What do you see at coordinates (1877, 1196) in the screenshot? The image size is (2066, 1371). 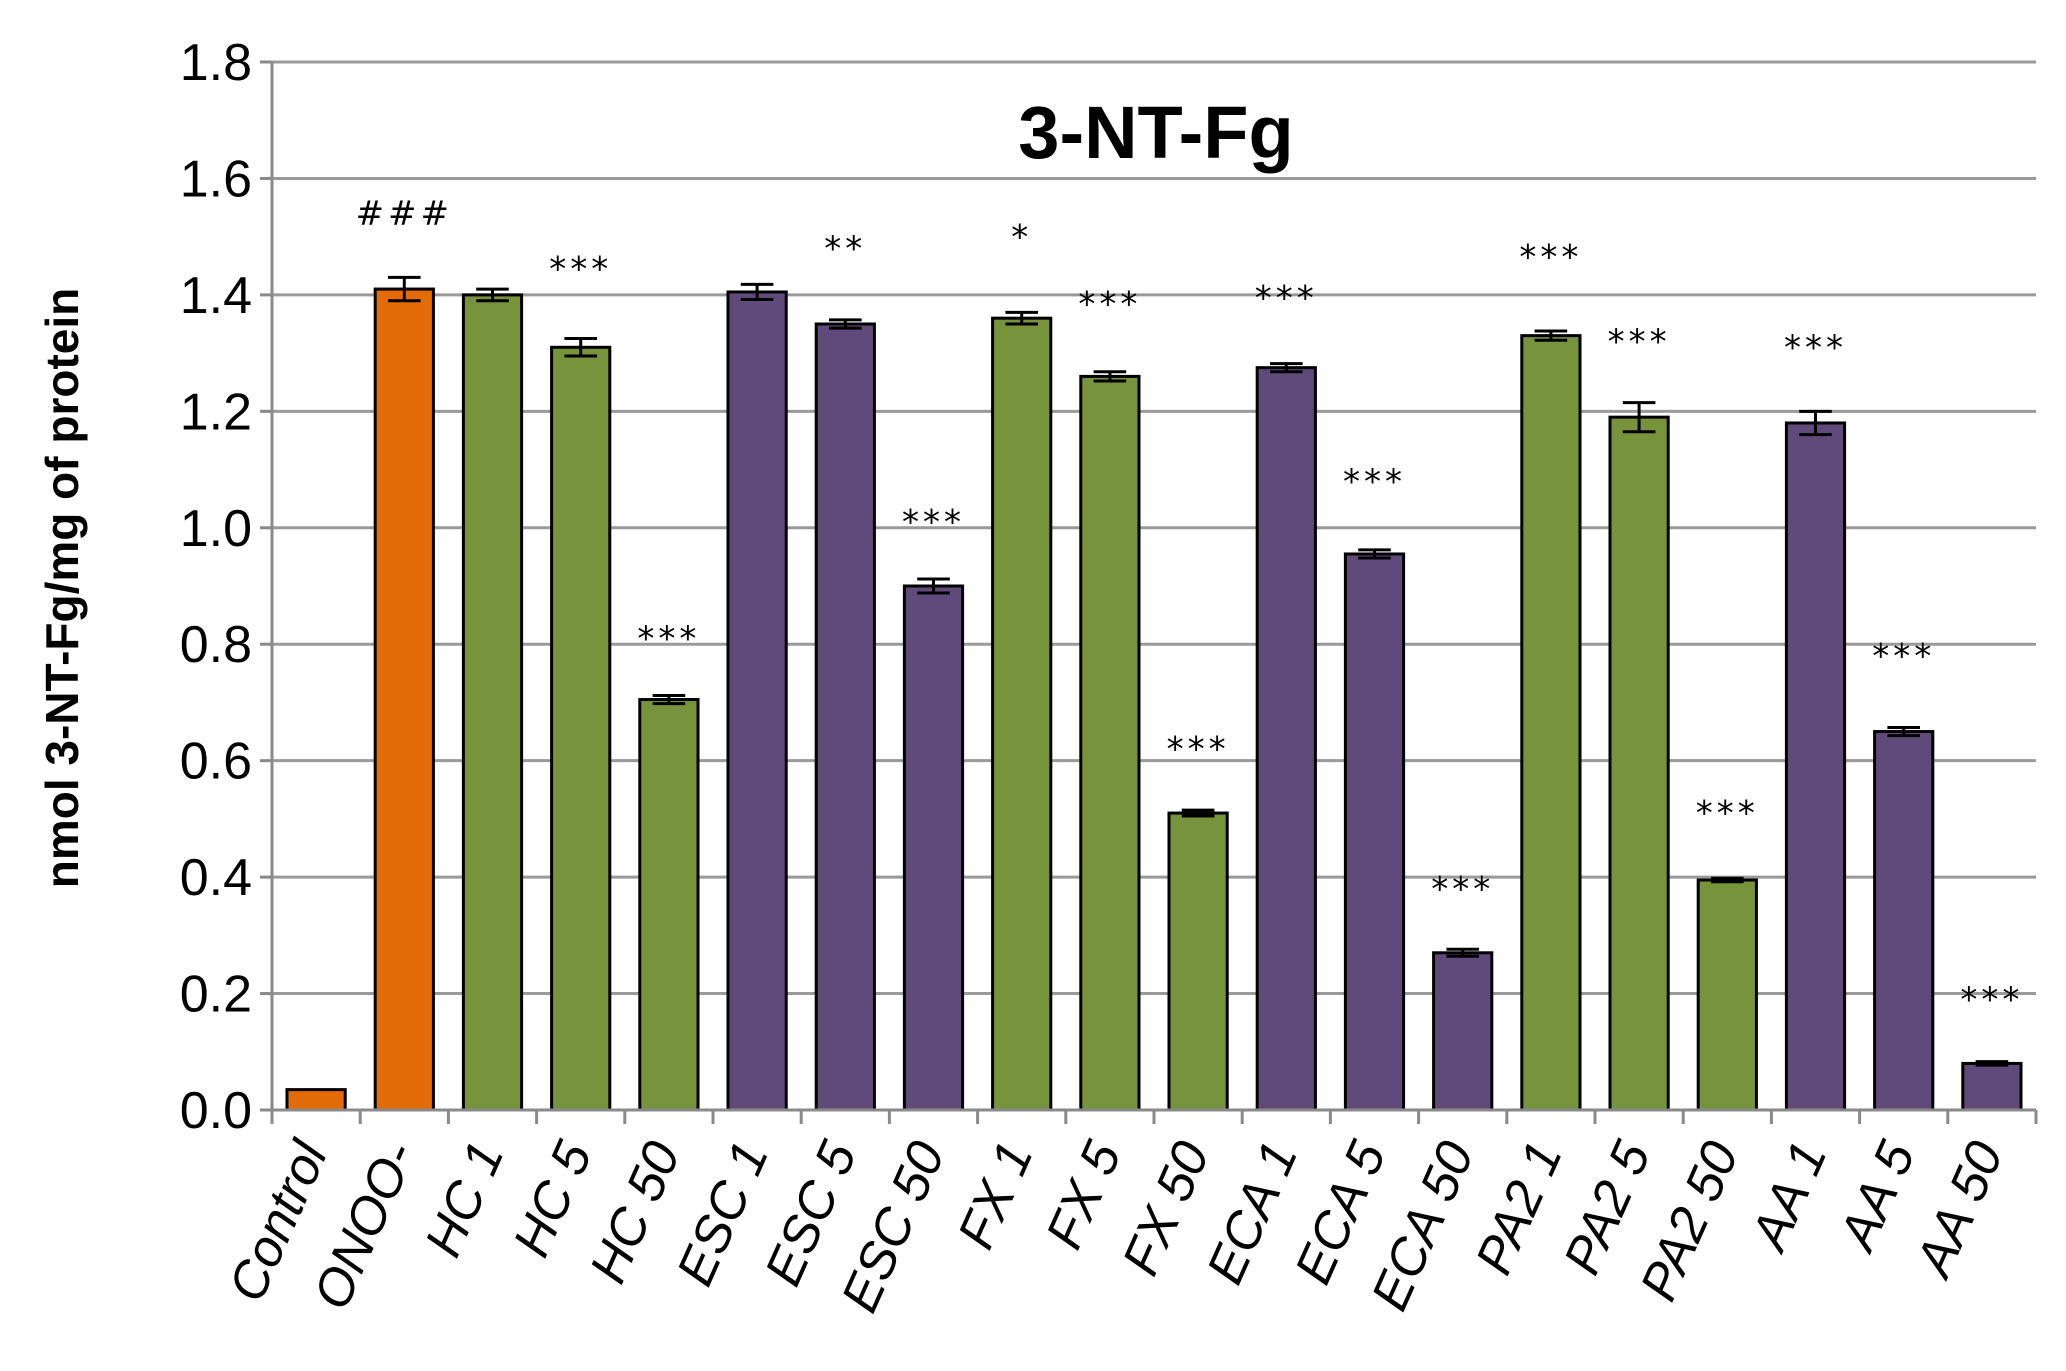 I see `x-tick-label: AA 5` at bounding box center [1877, 1196].